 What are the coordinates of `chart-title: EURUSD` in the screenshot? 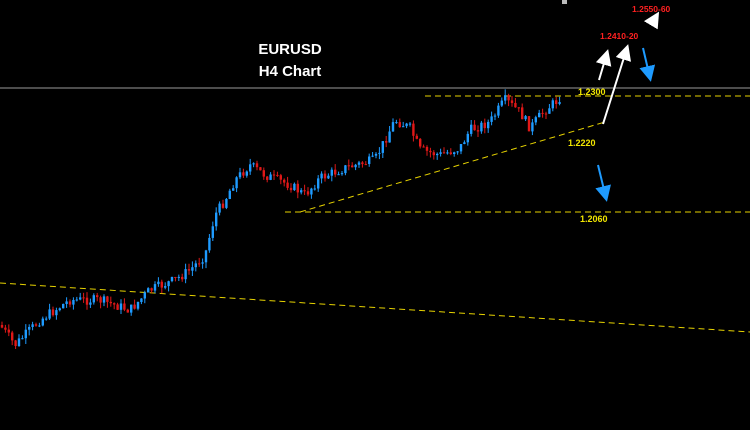 It's located at (290, 49).